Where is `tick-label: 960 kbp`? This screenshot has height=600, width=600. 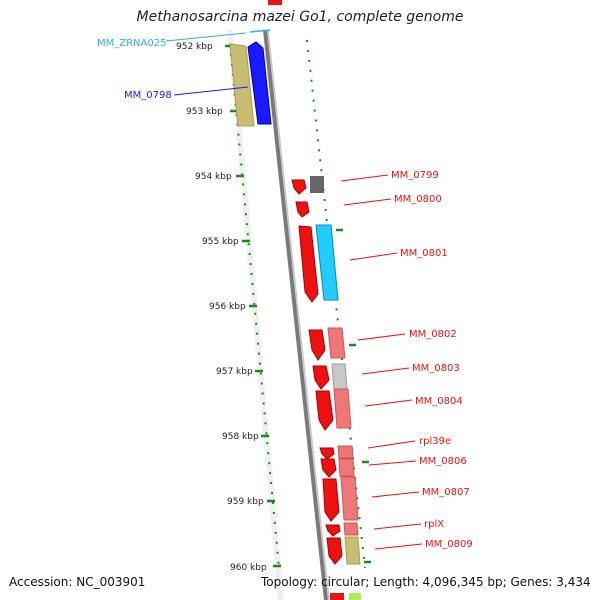 tick-label: 960 kbp is located at coordinates (248, 568).